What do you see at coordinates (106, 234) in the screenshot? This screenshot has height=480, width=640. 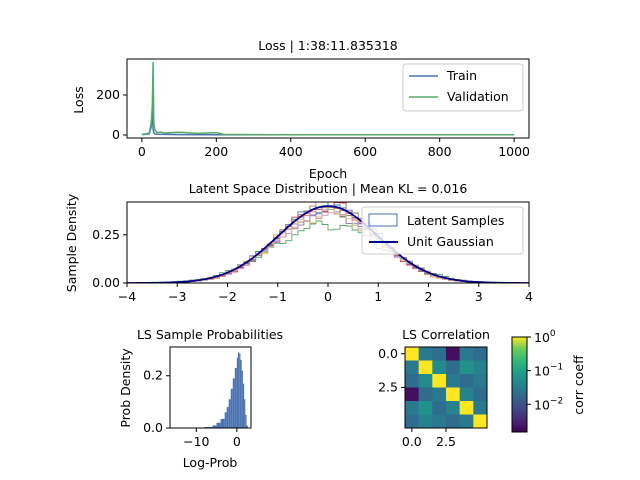 I see `latent-ytick-label: 0.25` at bounding box center [106, 234].